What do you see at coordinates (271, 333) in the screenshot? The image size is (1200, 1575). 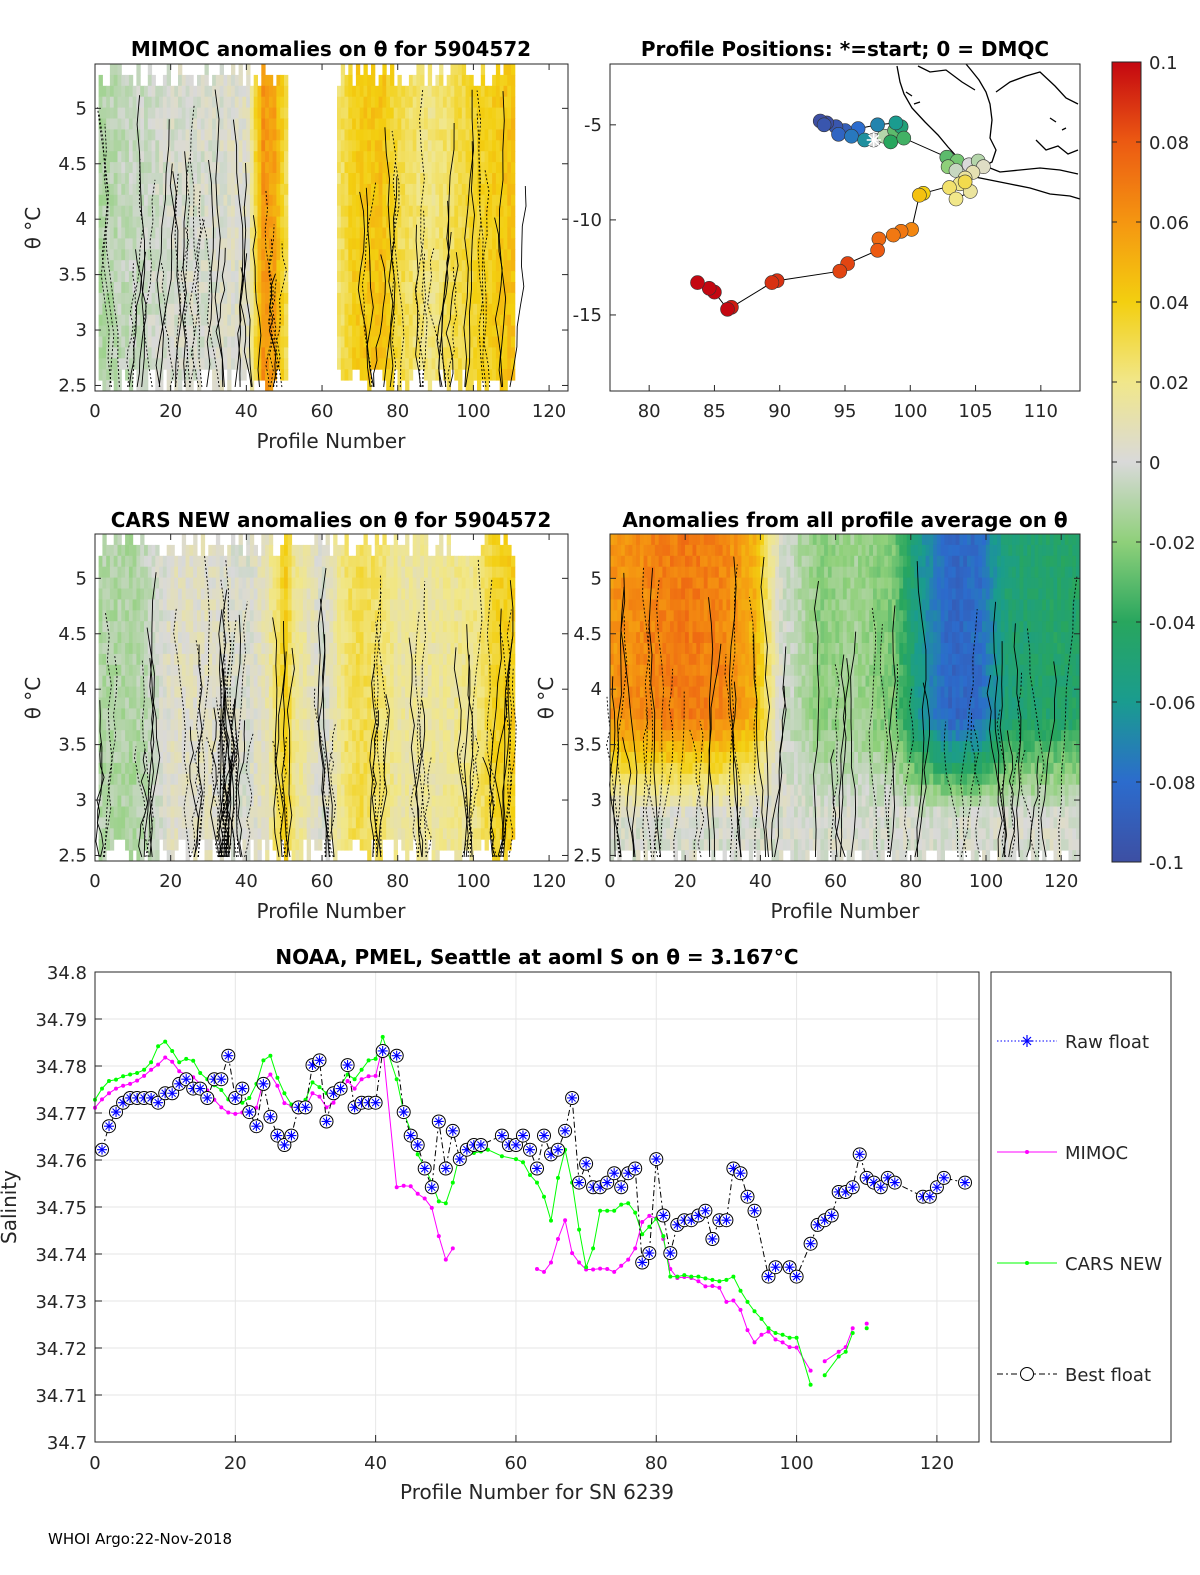 I see `contour-line` at bounding box center [271, 333].